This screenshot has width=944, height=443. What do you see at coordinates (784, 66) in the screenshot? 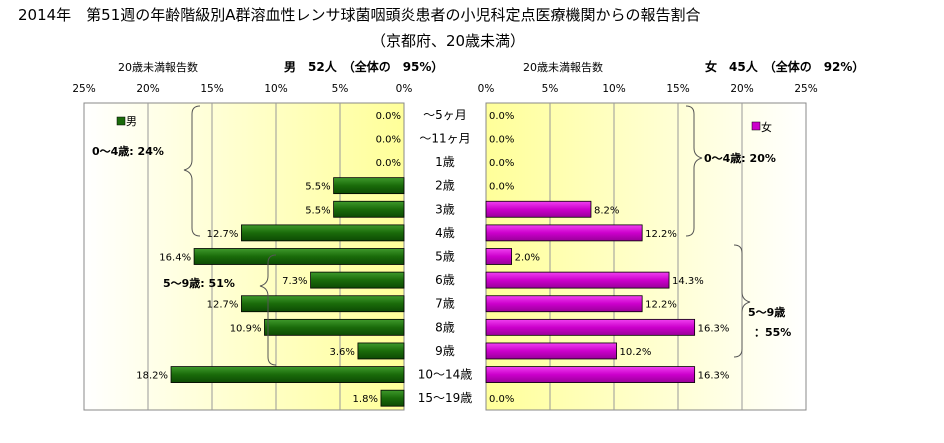
I see `female-summary: 女 45人 （全体の 92%）` at bounding box center [784, 66].